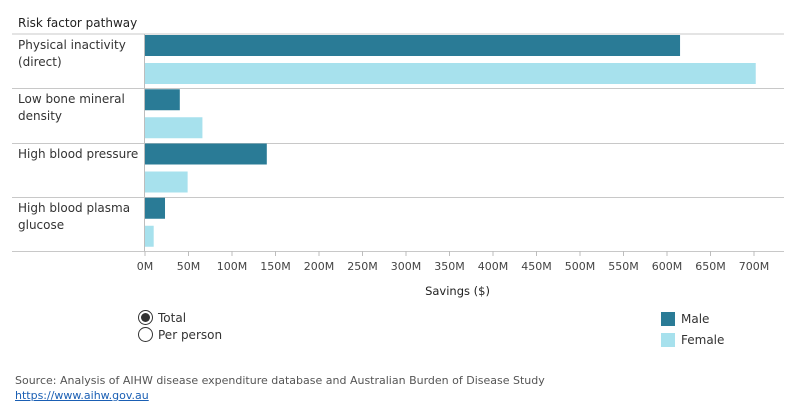  Describe the element at coordinates (145, 334) in the screenshot. I see `radio-per-person-indicator` at that location.